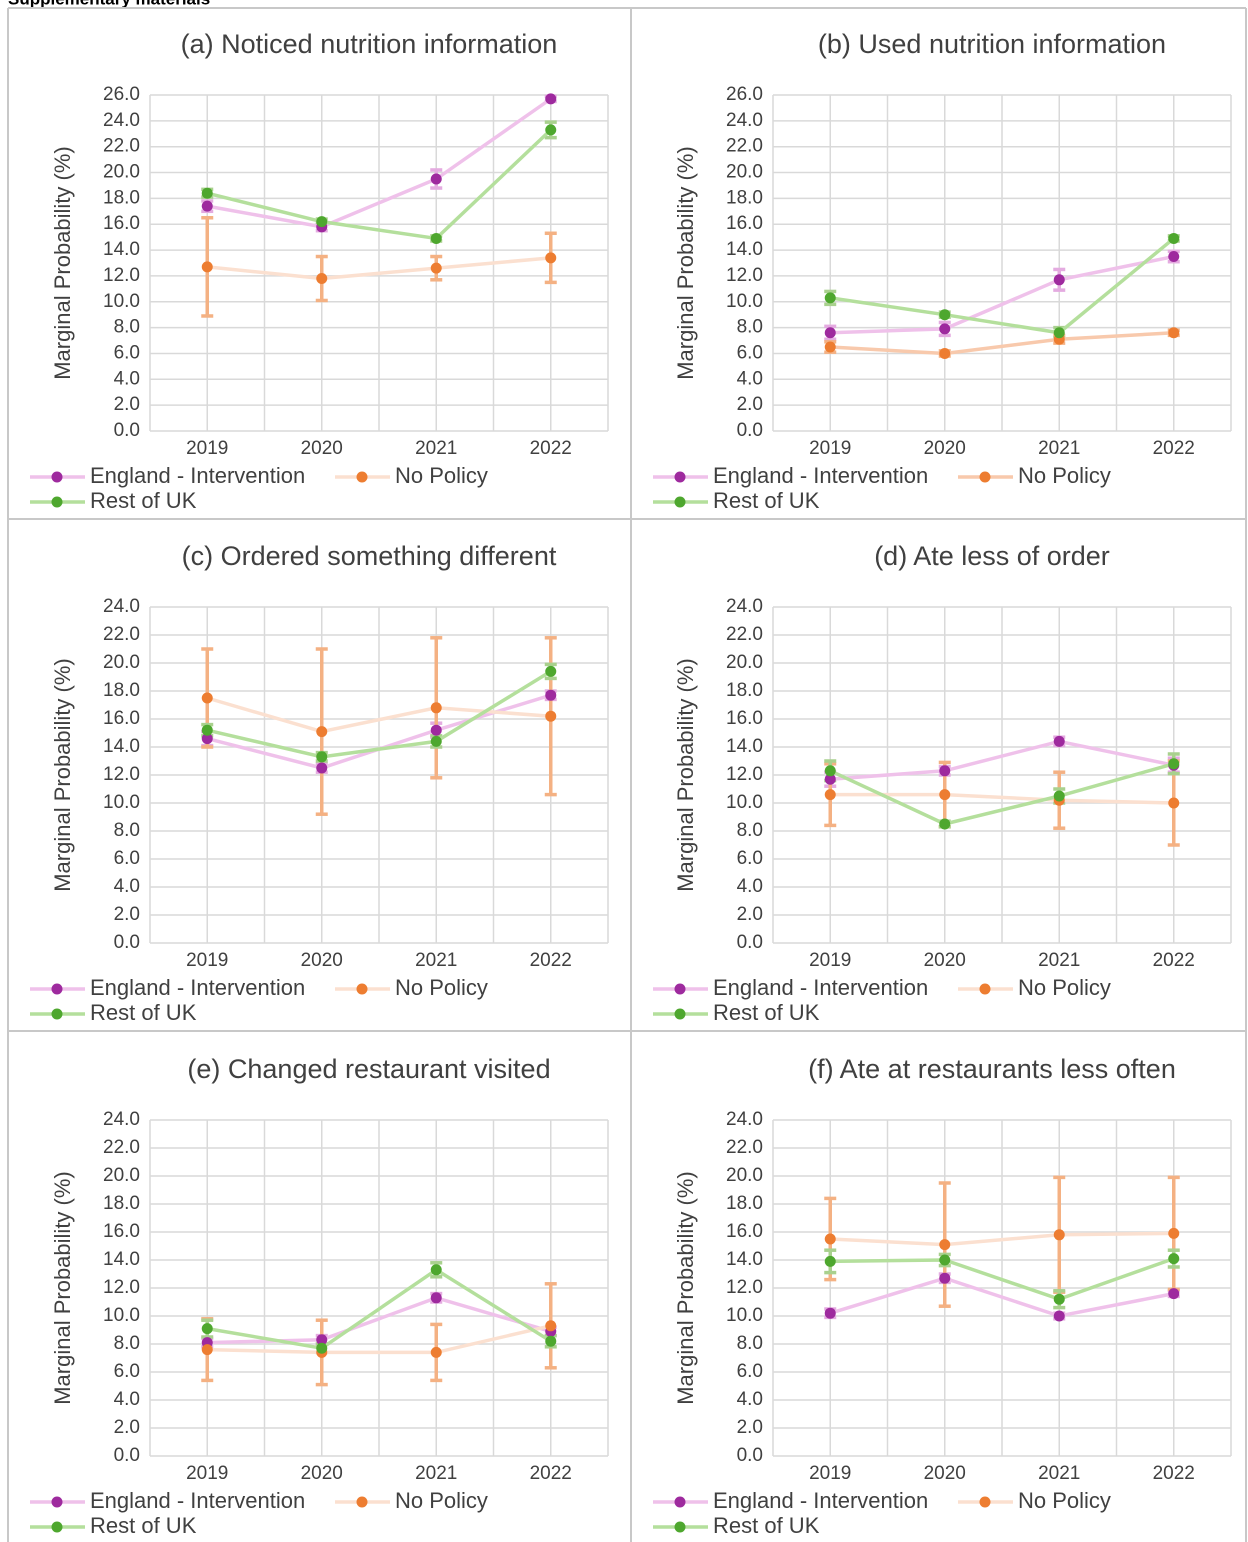 This screenshot has height=1542, width=1248. What do you see at coordinates (109, 4) in the screenshot?
I see `page-header: Supplementary materials` at bounding box center [109, 4].